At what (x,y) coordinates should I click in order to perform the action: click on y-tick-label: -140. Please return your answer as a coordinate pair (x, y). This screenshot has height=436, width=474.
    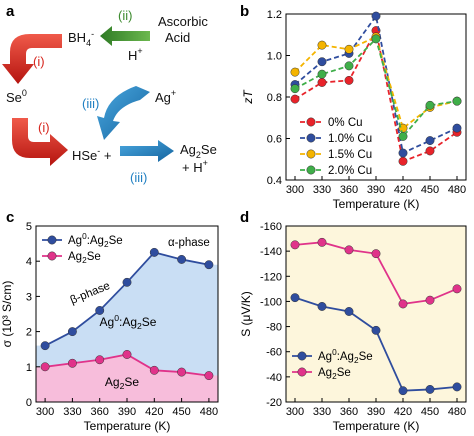
    Looking at the image, I should click on (271, 252).